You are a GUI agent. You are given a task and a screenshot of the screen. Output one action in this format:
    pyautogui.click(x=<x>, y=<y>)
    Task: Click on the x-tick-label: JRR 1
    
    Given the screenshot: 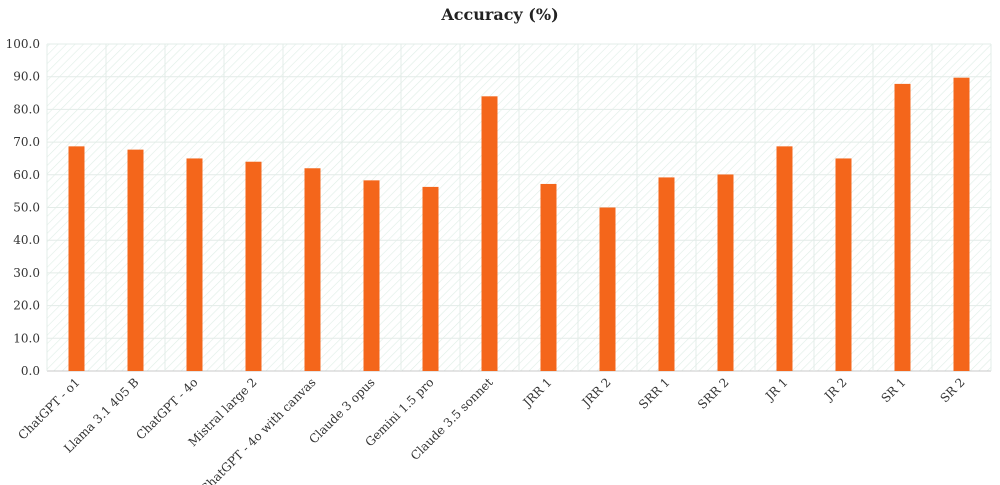 What is the action you would take?
    pyautogui.click(x=537, y=393)
    